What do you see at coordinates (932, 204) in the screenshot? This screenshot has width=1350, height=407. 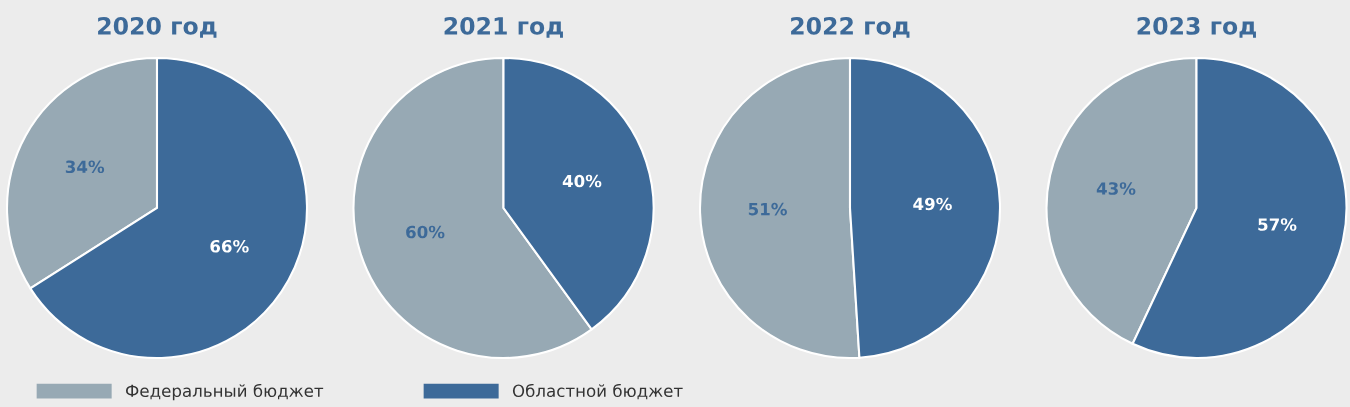 I see `data-label: 49%` at bounding box center [932, 204].